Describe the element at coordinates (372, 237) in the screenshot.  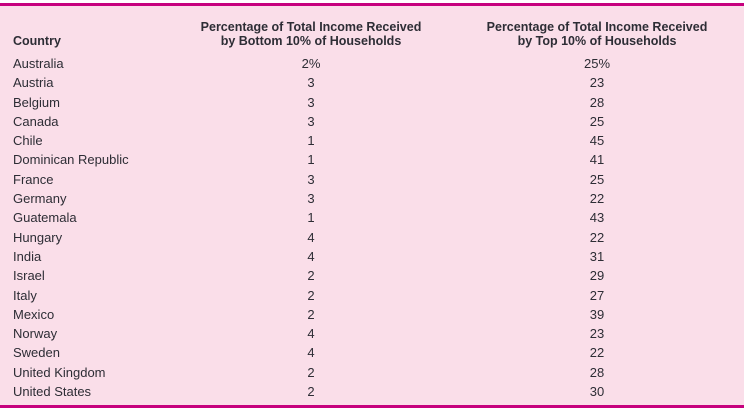
I see `table-row: Hungary 4 22` at that location.